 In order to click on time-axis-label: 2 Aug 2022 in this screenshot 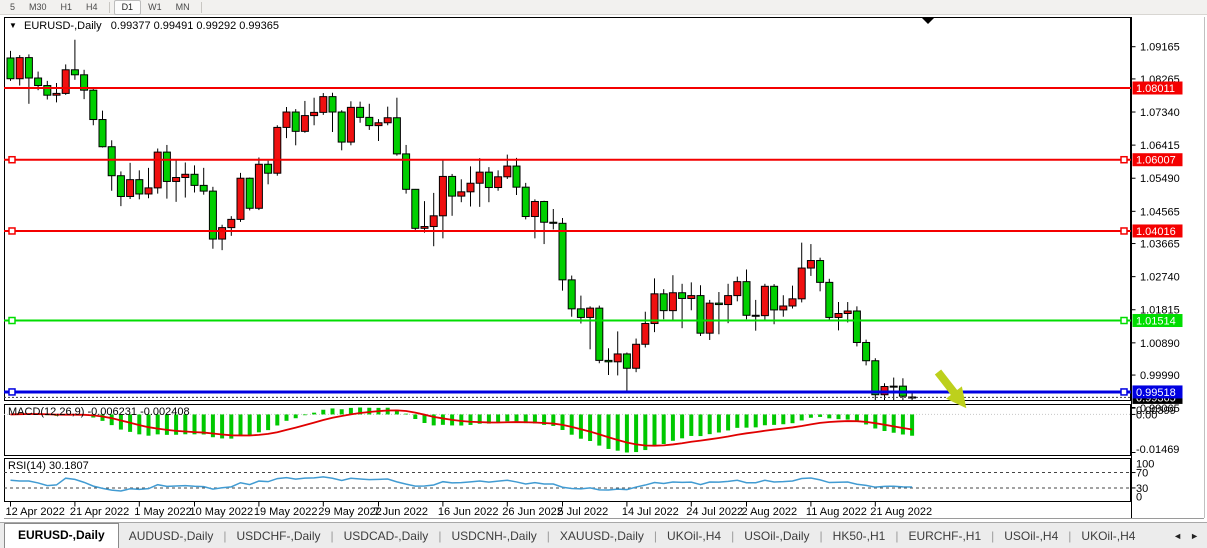, I will do `click(770, 512)`.